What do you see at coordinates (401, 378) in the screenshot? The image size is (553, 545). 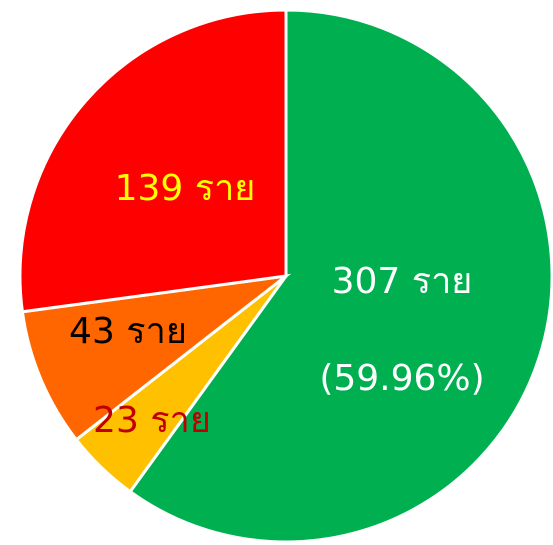 I see `percent-label: (59.96%)` at bounding box center [401, 378].